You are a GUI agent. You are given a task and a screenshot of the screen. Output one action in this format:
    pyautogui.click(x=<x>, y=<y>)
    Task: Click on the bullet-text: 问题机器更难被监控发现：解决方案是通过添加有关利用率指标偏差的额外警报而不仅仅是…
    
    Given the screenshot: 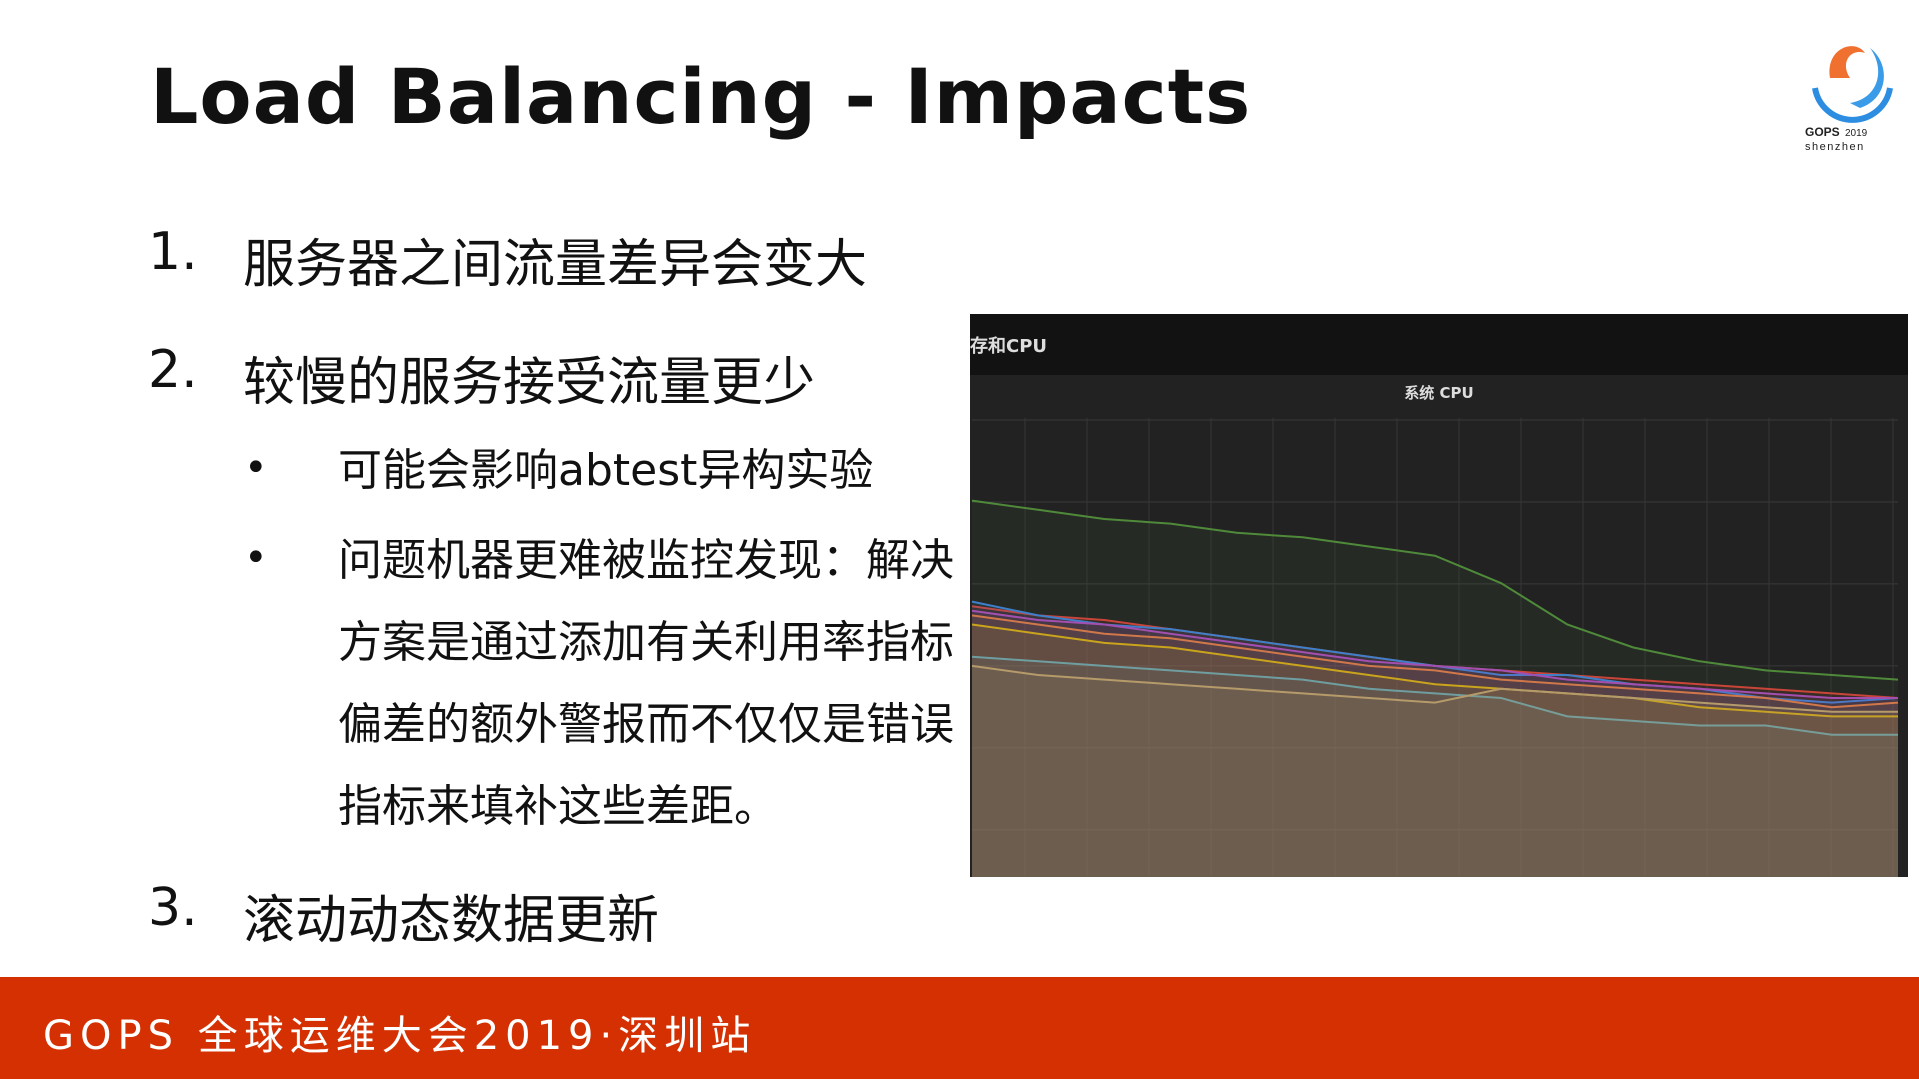 What is the action you would take?
    pyautogui.click(x=646, y=683)
    